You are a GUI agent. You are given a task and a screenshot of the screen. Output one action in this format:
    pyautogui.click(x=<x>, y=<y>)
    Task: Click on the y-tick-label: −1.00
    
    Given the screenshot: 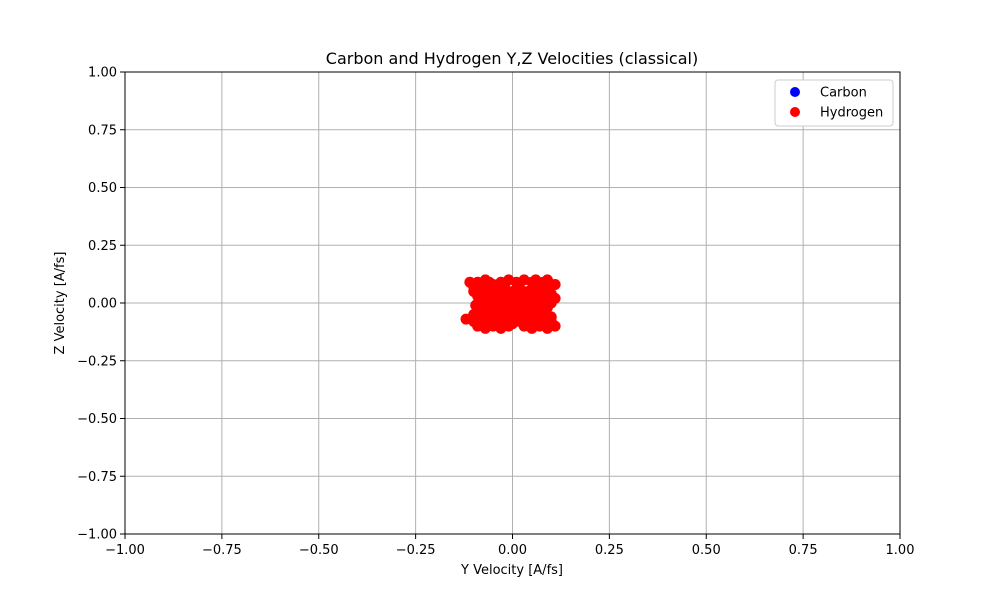 What is the action you would take?
    pyautogui.click(x=97, y=535)
    